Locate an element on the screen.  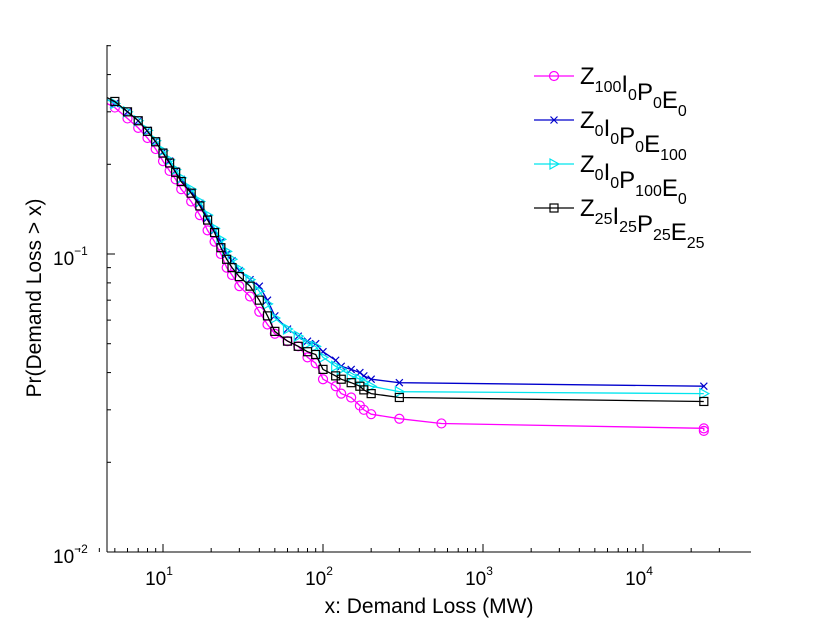
y-tick-label: 10⁻² is located at coordinates (70, 555).